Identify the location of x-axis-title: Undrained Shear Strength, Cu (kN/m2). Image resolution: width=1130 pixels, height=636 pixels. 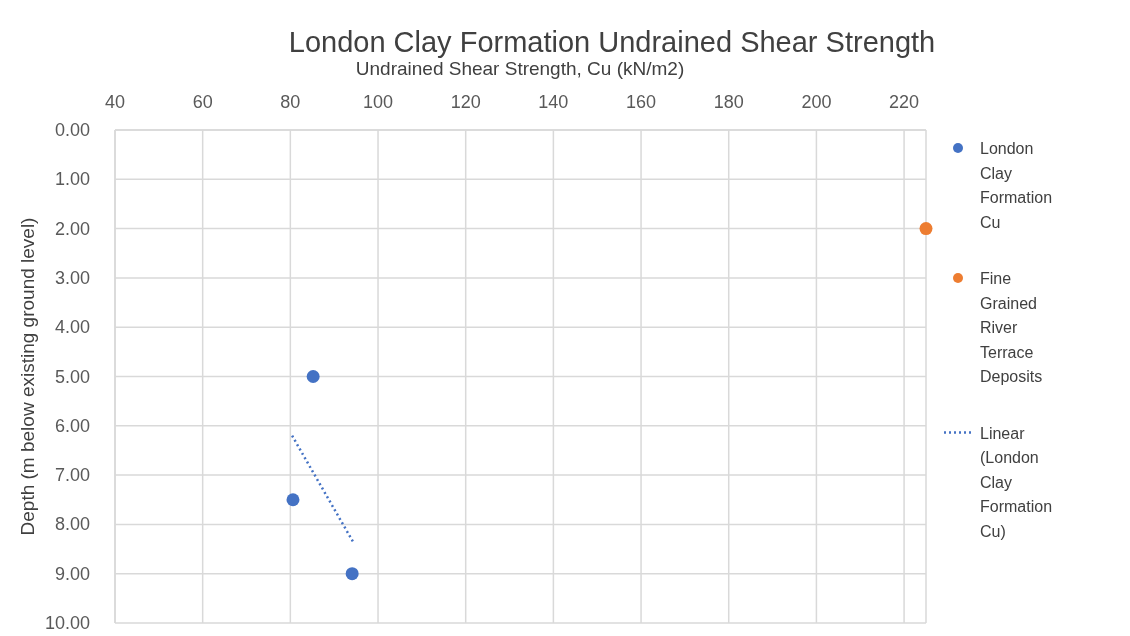
(520, 68).